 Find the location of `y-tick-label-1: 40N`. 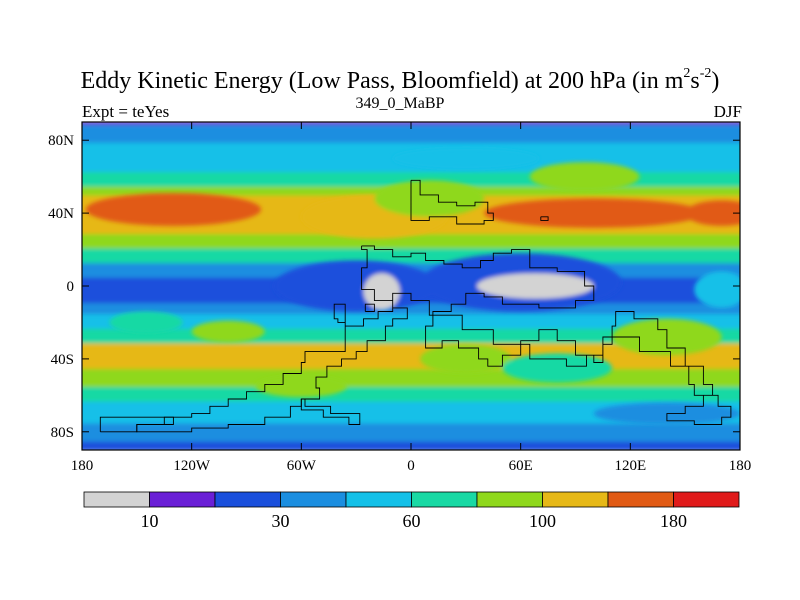

y-tick-label-1: 40N is located at coordinates (61, 214).